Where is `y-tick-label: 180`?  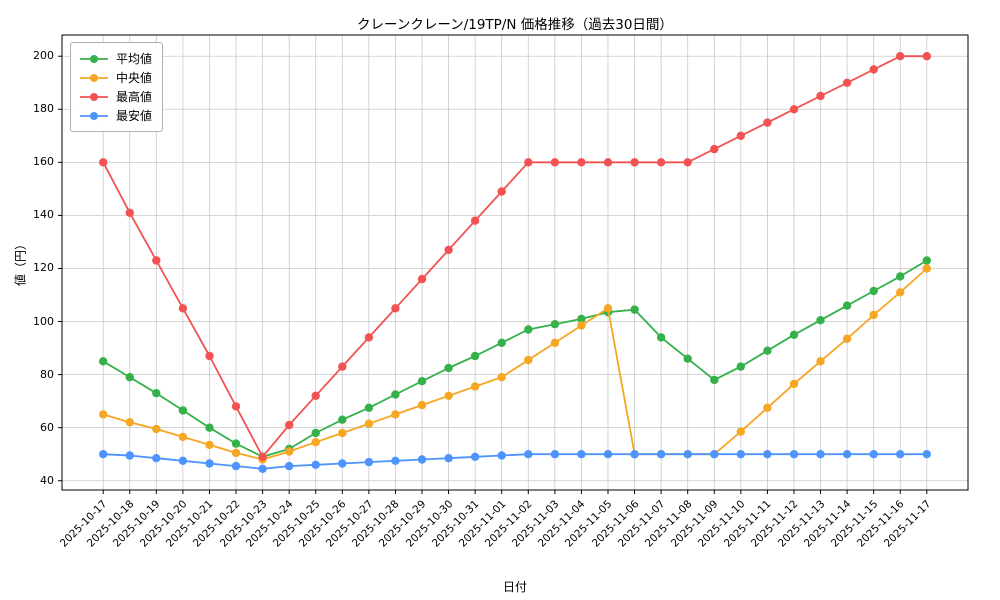
y-tick-label: 180 is located at coordinates (43, 109).